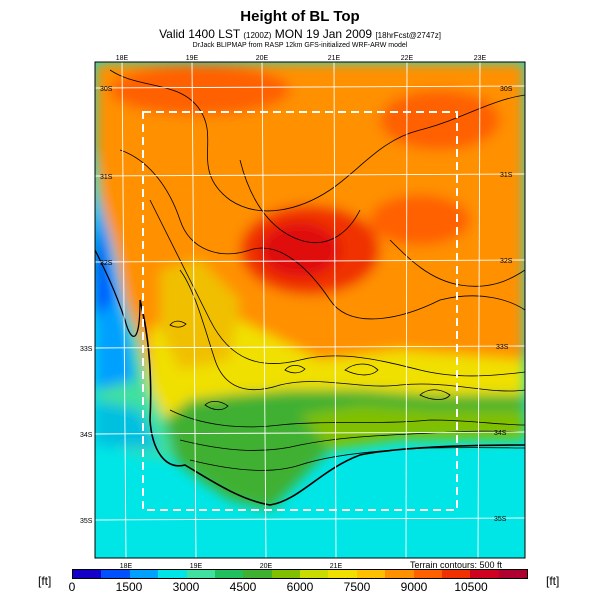 The width and height of the screenshot is (600, 600). What do you see at coordinates (300, 587) in the screenshot?
I see `colorbar-label: 6000` at bounding box center [300, 587].